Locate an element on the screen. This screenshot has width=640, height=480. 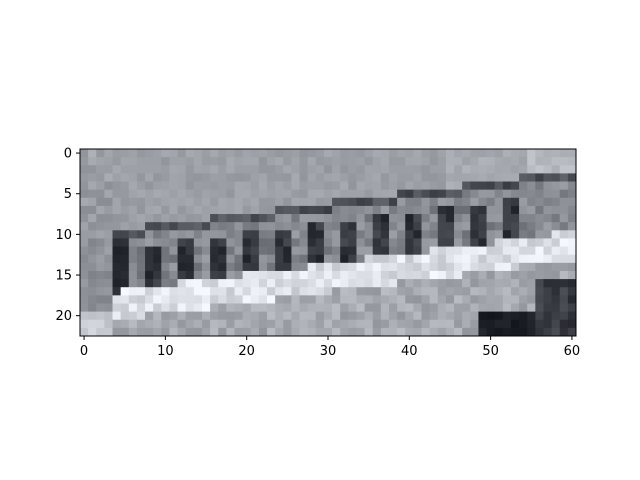
y-axis-ticks: 0 5 10 15 20 is located at coordinates (67, 235).